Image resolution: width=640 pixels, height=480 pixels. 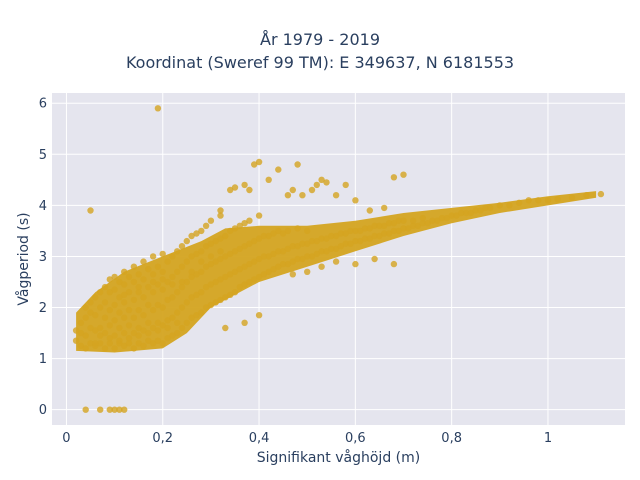 What do you see at coordinates (43, 104) in the screenshot?
I see `y-tick-label: 6` at bounding box center [43, 104].